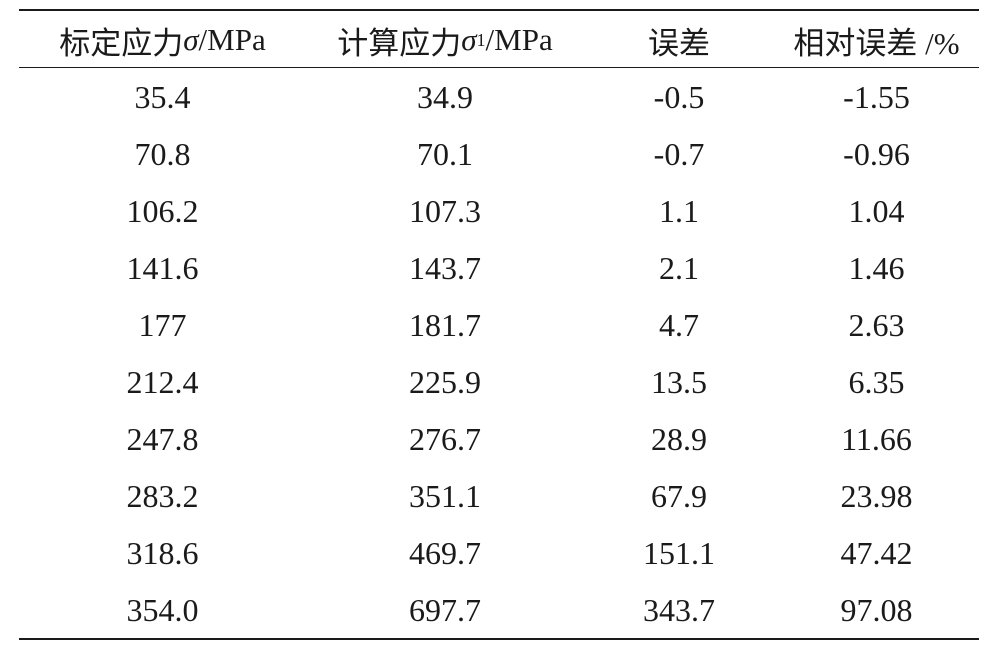  What do you see at coordinates (679, 43) in the screenshot?
I see `header-error: 误差` at bounding box center [679, 43].